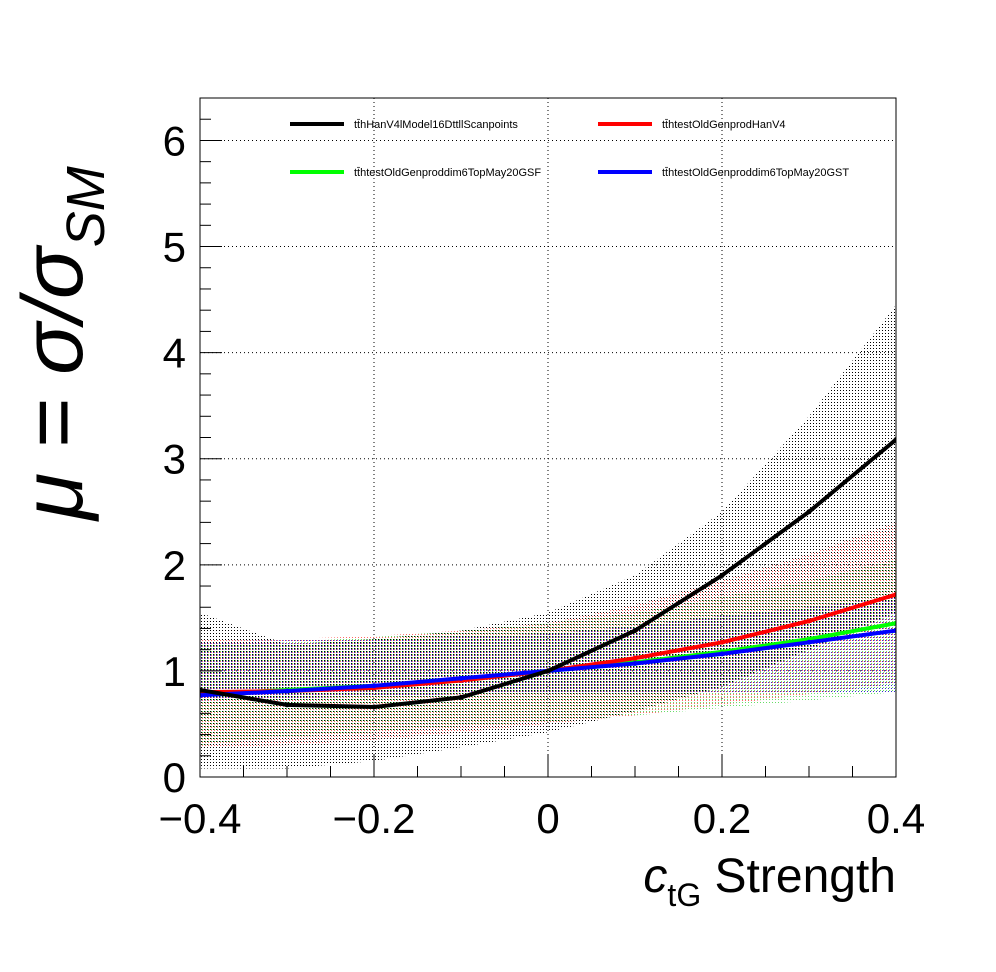  Describe the element at coordinates (174, 459) in the screenshot. I see `y-tick-label: 3` at that location.